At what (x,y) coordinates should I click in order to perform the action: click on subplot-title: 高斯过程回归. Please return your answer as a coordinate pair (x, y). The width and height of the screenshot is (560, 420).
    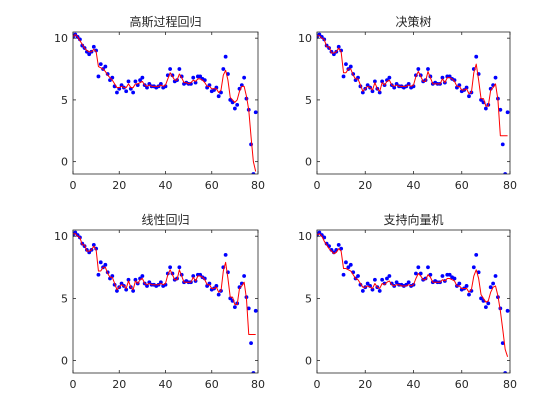
    Looking at the image, I should click on (165, 21).